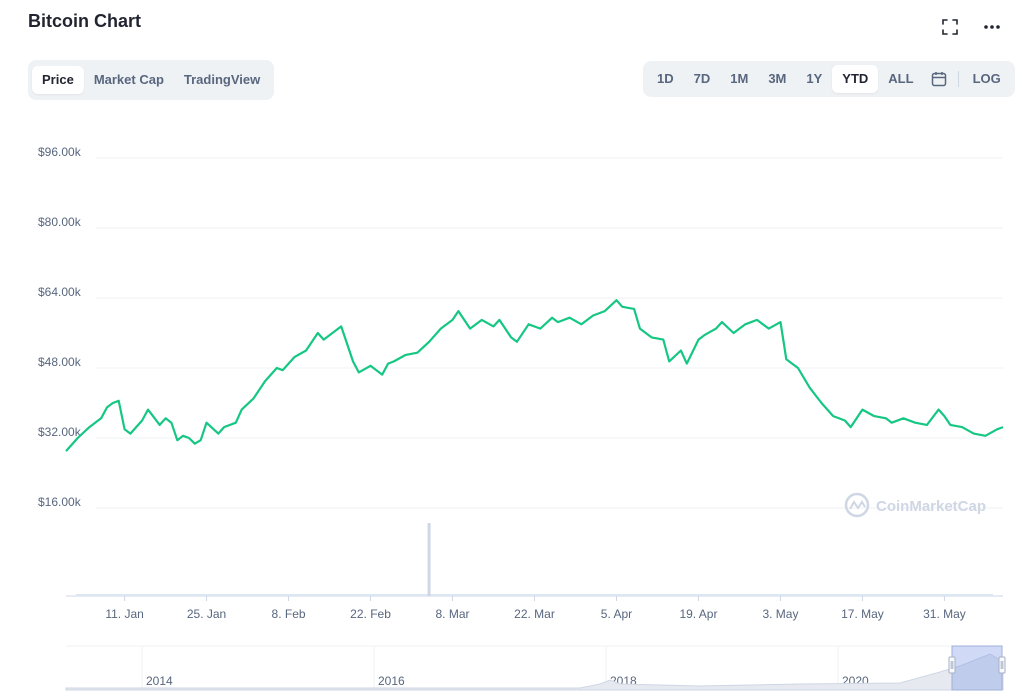  Describe the element at coordinates (950, 27) in the screenshot. I see `expand-icon` at that location.